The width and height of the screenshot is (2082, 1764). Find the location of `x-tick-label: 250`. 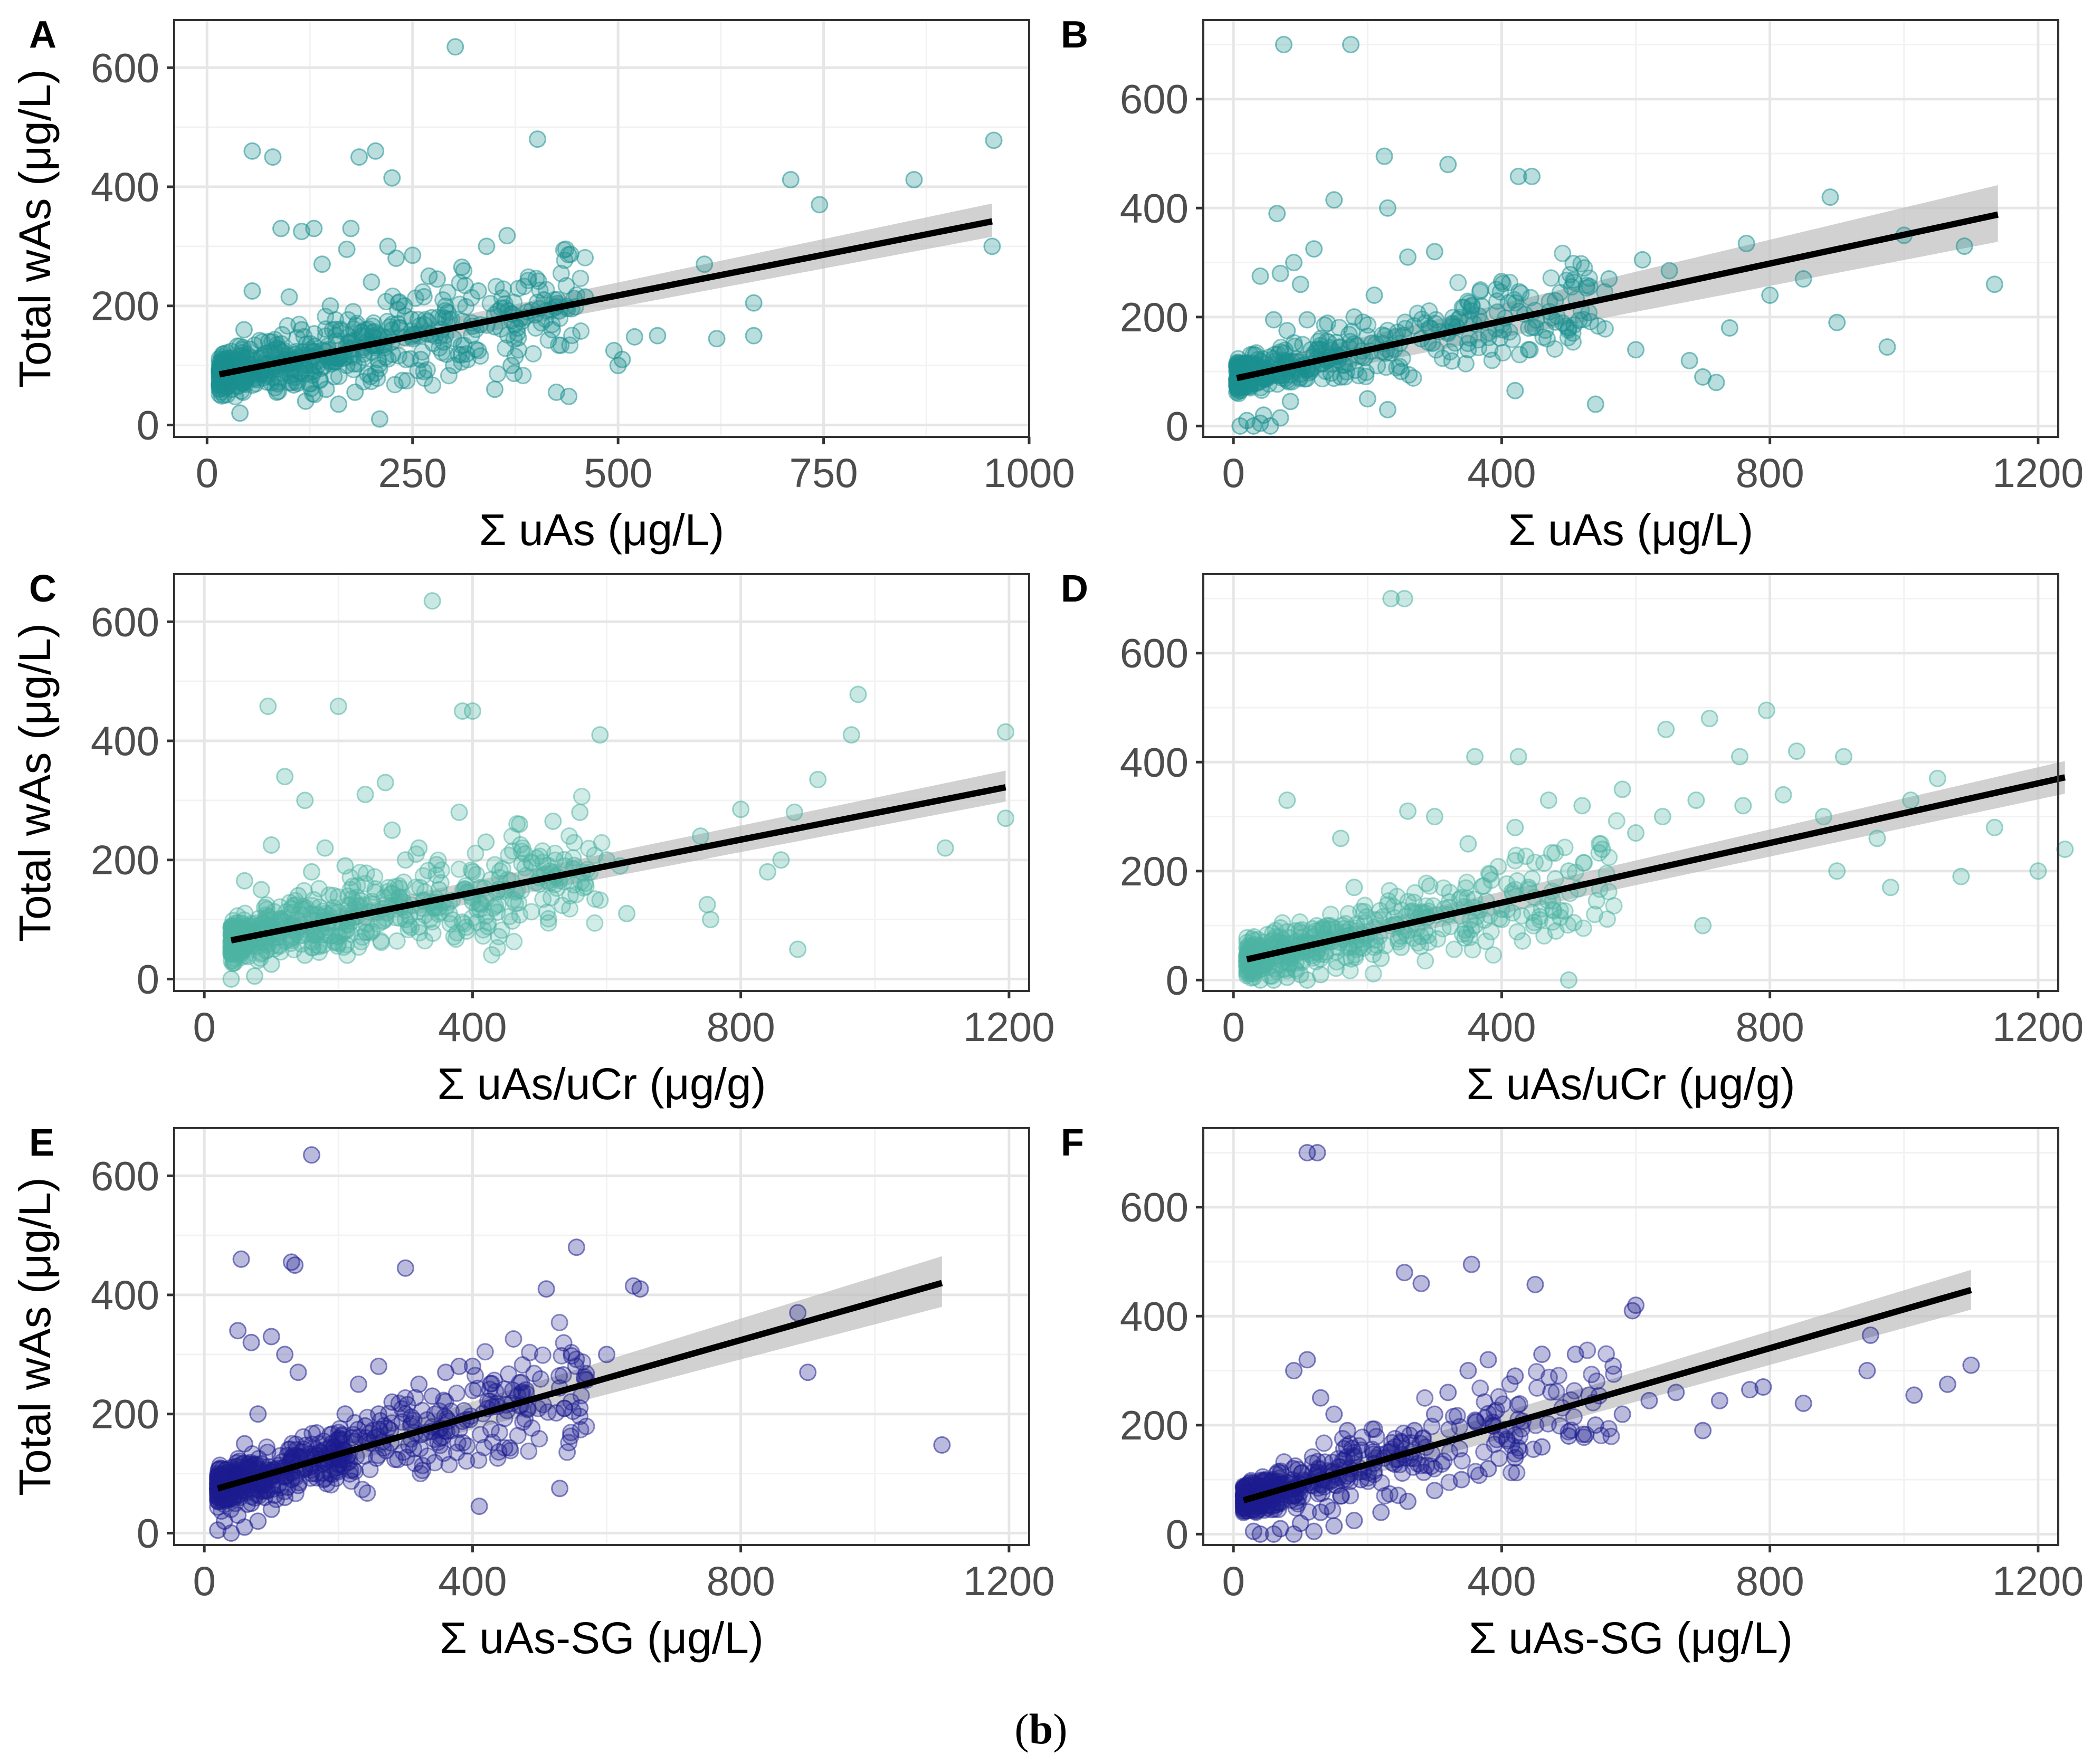

x-tick-label: 250 is located at coordinates (413, 473).